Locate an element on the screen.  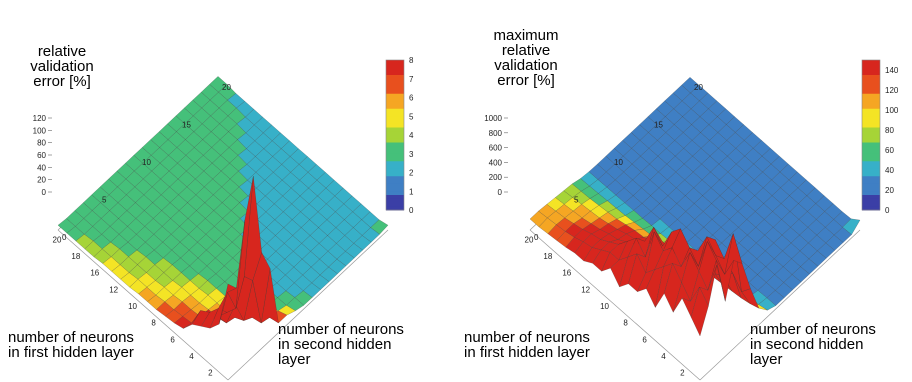
x-tick-label: 6 is located at coordinates (644, 339).